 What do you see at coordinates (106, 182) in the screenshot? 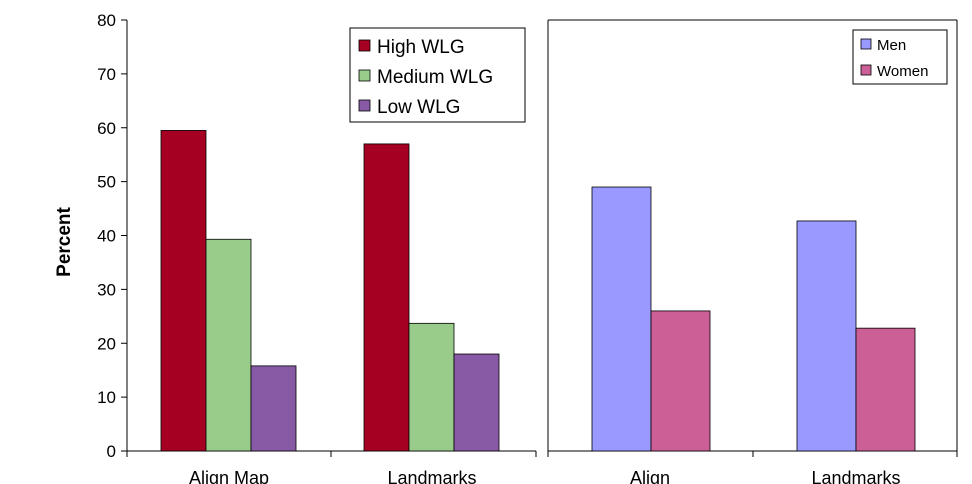
I see `y-tick-label: 50` at bounding box center [106, 182].